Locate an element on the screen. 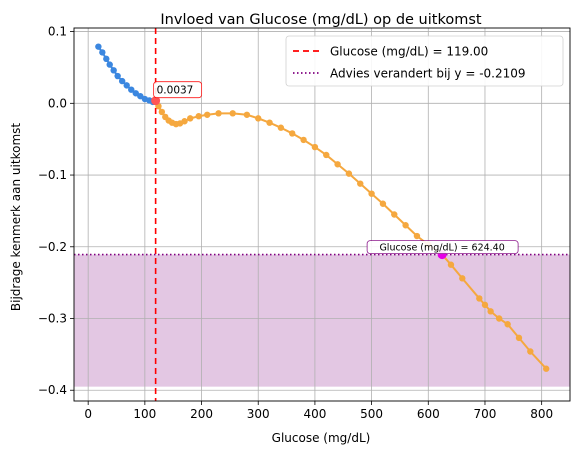 The height and width of the screenshot is (455, 578). y-tick-label: −0.2 is located at coordinates (52, 247).